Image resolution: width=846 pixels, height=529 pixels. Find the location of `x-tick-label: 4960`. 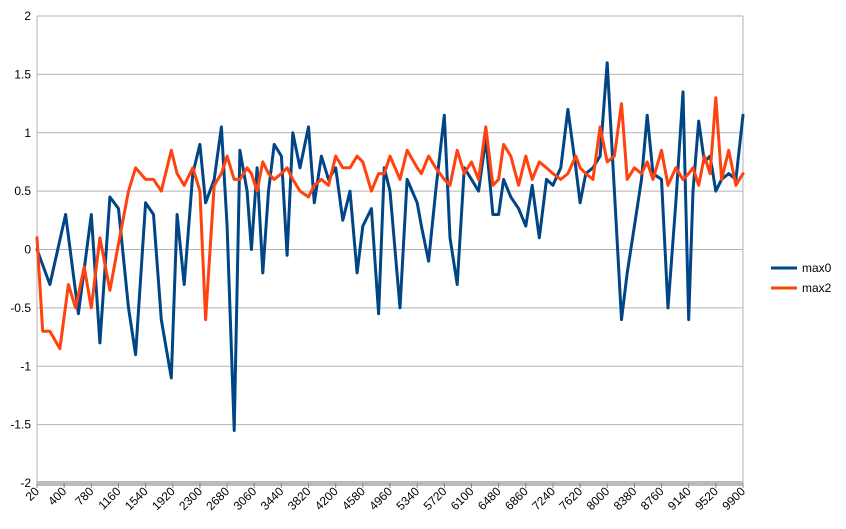

x-tick-label: 4960 is located at coordinates (380, 498).